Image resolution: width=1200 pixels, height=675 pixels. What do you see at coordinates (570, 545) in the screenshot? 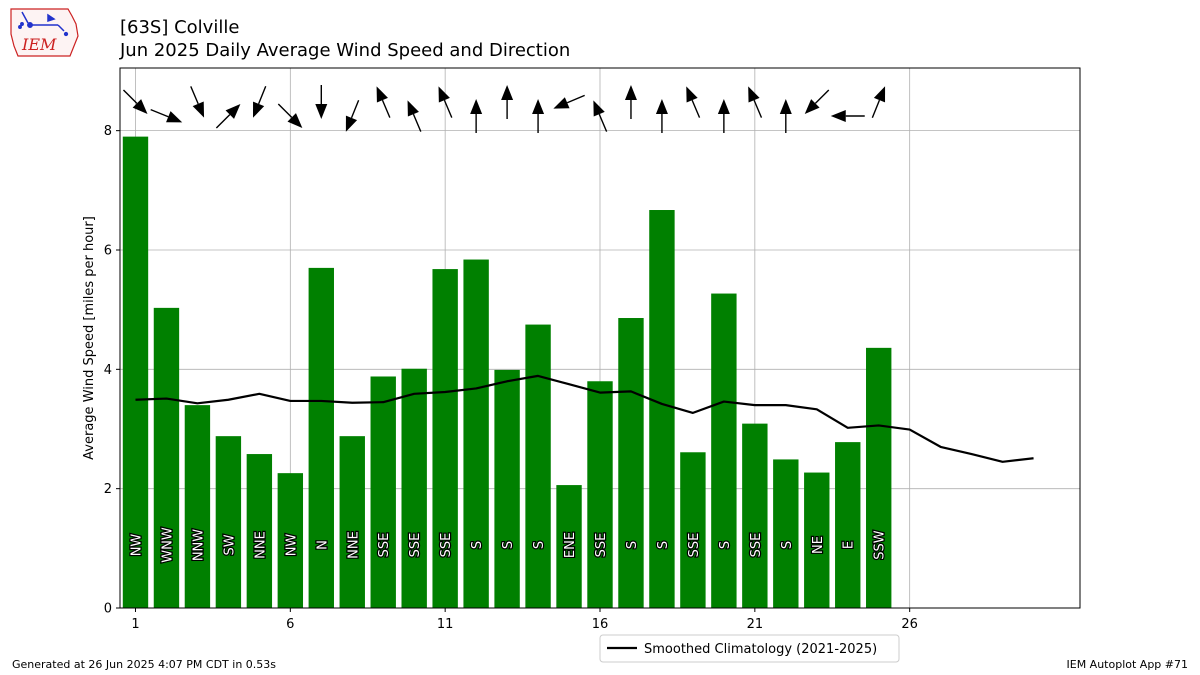
I see `direction-label: ENE` at bounding box center [570, 545].